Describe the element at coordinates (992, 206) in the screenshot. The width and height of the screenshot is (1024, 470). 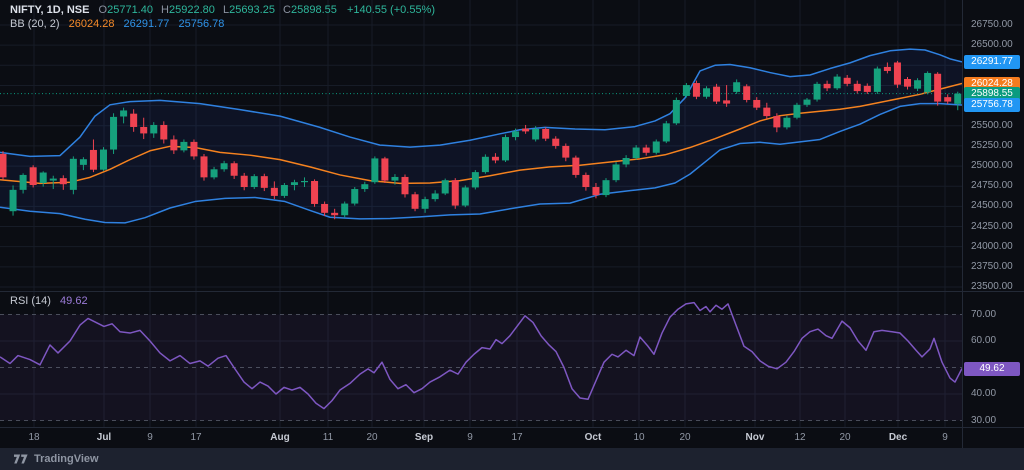
I see `price-tick-label: 24500.00` at that location.